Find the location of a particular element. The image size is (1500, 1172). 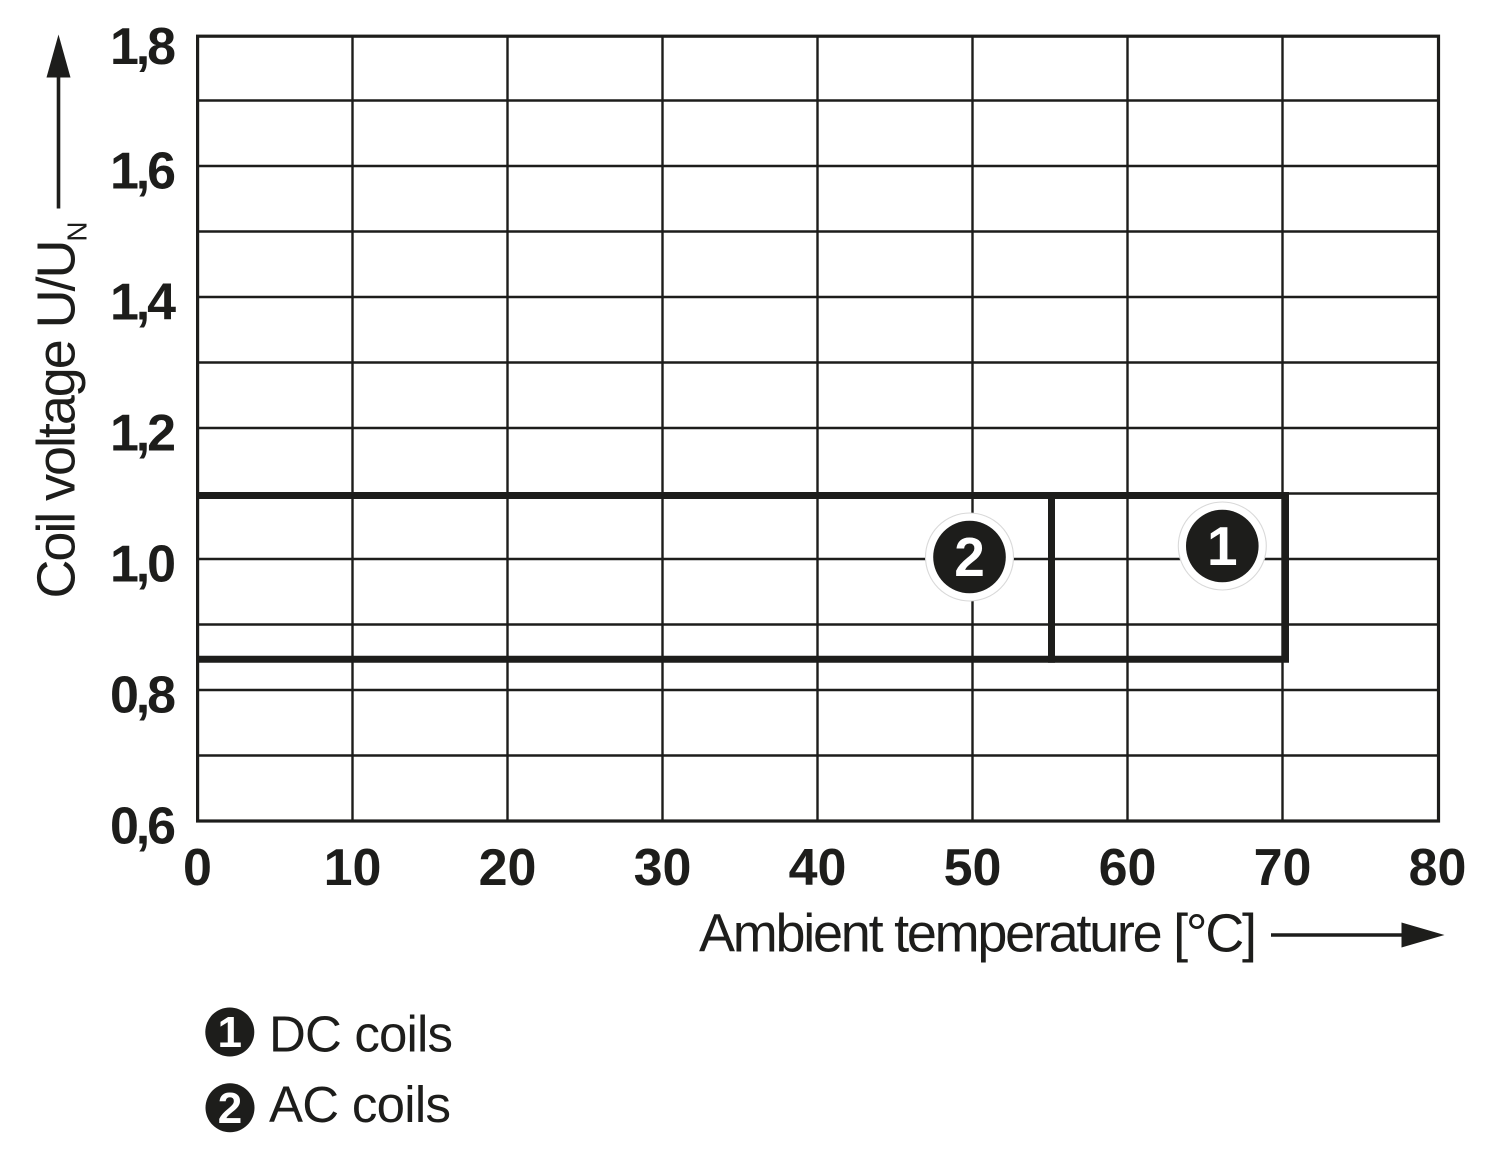

svg-text: 1,0 is located at coordinates (143, 564).